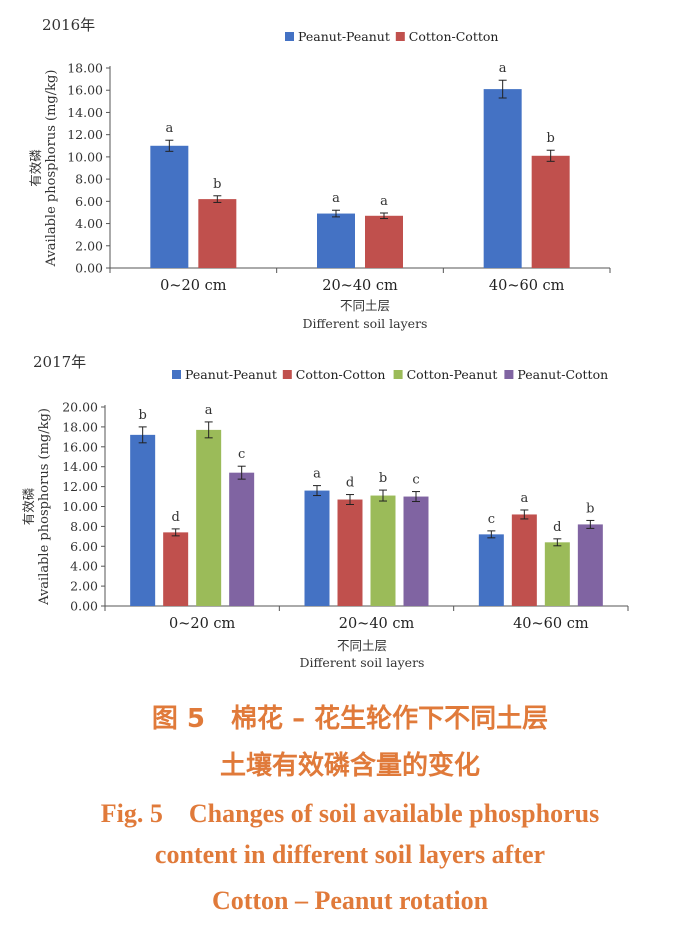 The height and width of the screenshot is (937, 700). What do you see at coordinates (349, 766) in the screenshot?
I see `caption-cn-line2: 土壤有效磷含量的变化` at bounding box center [349, 766].